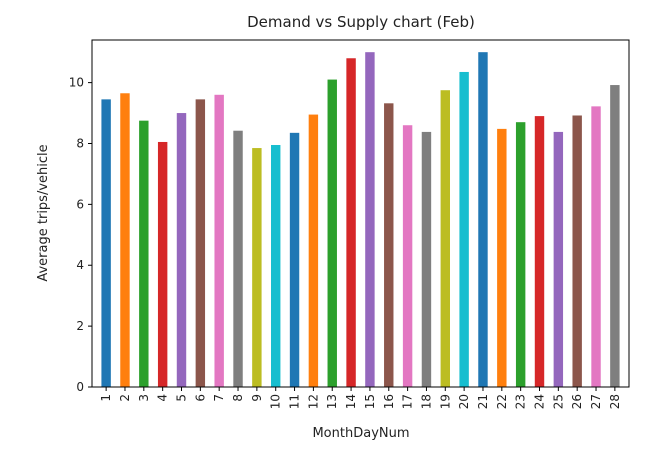 Image resolution: width=664 pixels, height=452 pixels. What do you see at coordinates (200, 398) in the screenshot?
I see `x-tick-label-6: 6` at bounding box center [200, 398].